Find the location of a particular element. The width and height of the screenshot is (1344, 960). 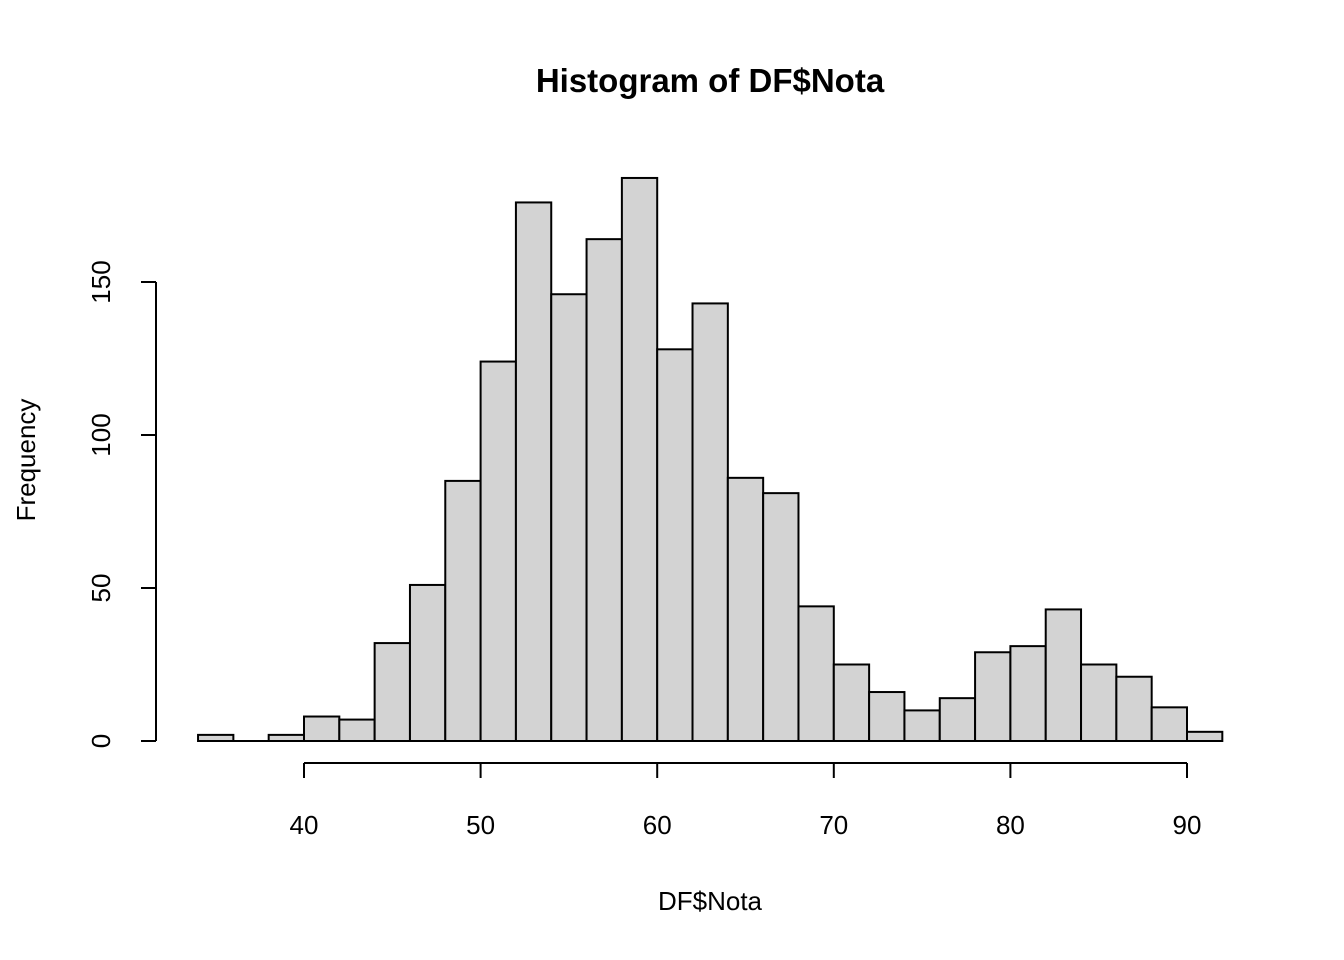

y-tick-label: 0 is located at coordinates (101, 741).